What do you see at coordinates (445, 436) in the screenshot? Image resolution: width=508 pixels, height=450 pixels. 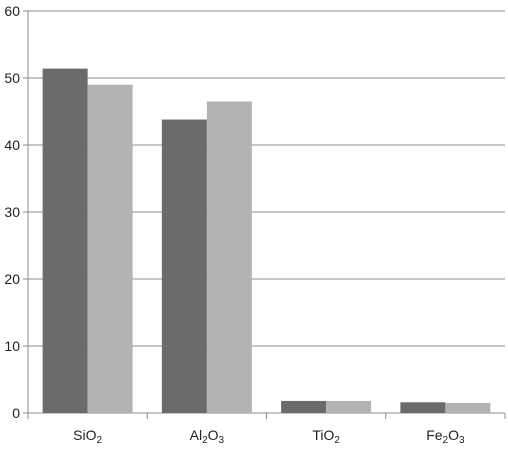 I see `x-category-label: Fe2O3` at bounding box center [445, 436].